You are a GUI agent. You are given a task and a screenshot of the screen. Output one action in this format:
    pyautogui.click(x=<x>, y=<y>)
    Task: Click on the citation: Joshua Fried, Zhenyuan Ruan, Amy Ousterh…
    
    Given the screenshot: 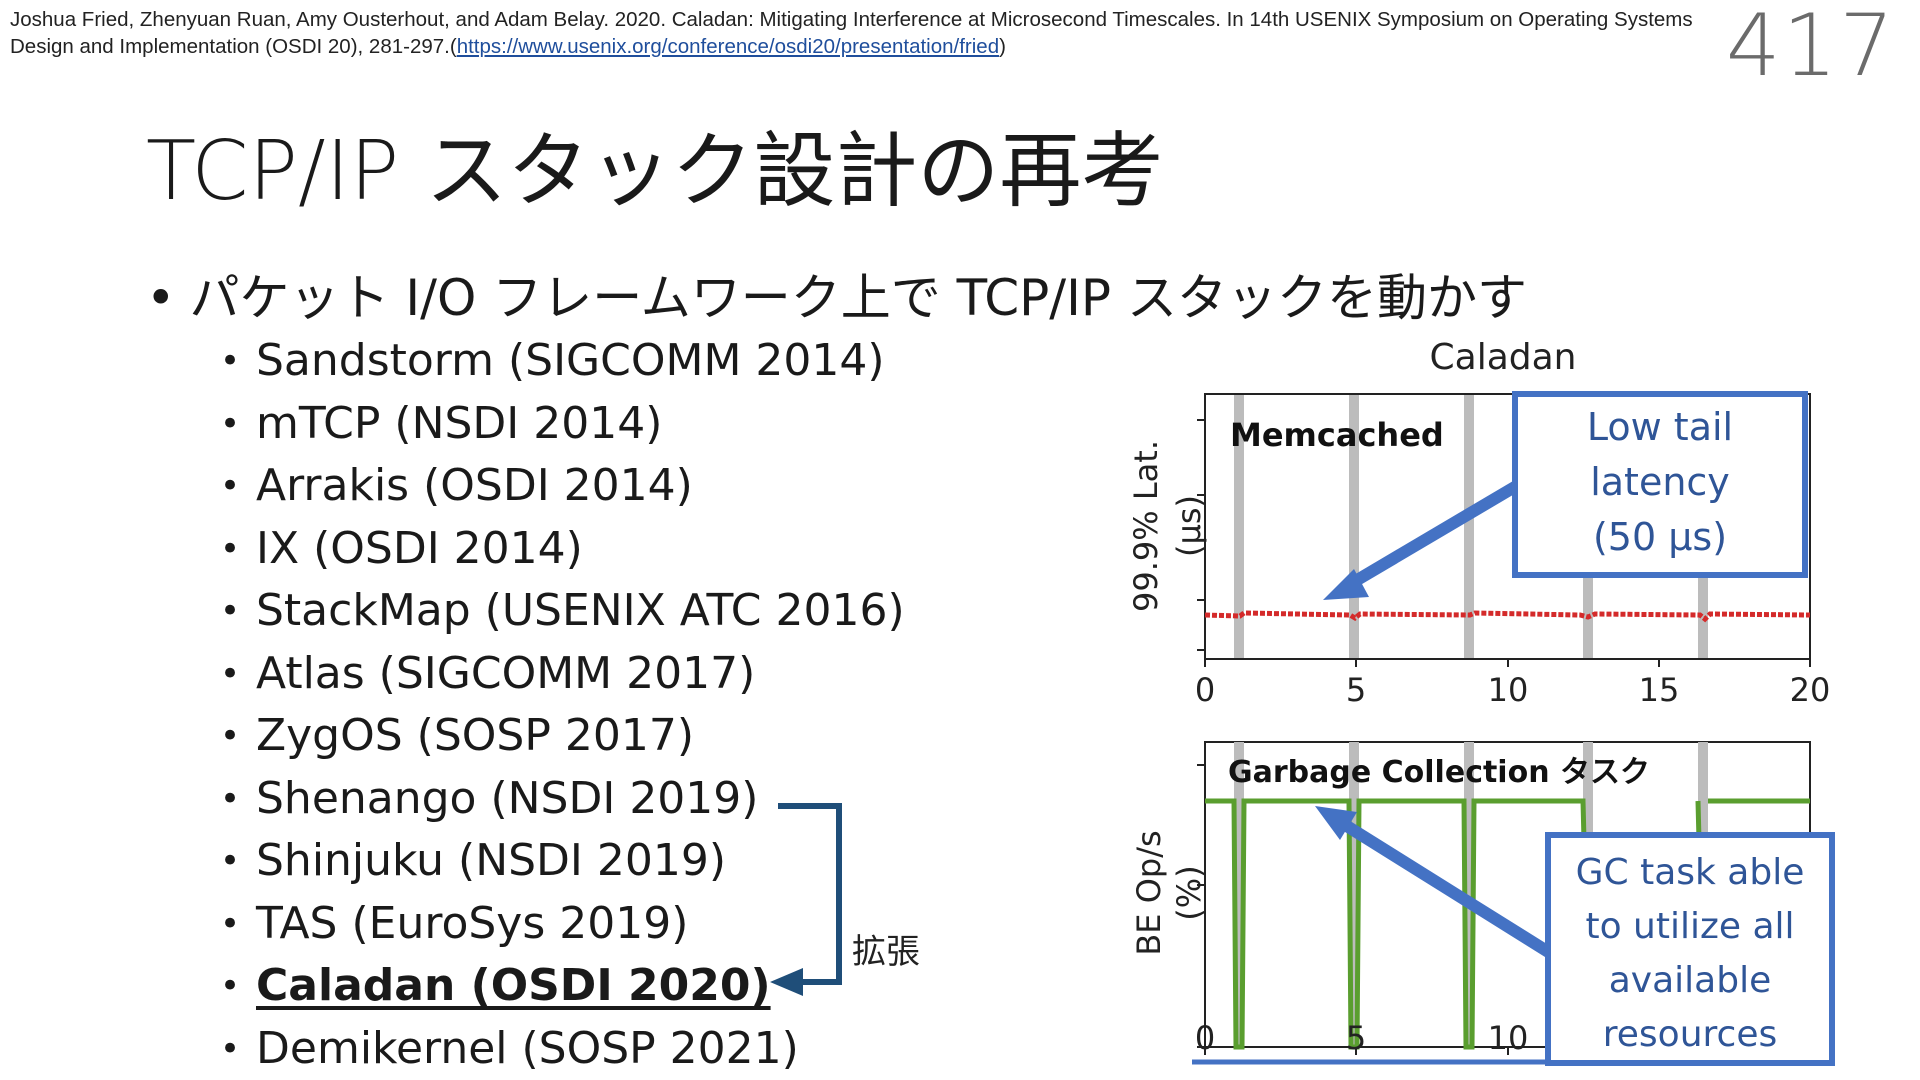 What is the action you would take?
    pyautogui.click(x=870, y=33)
    